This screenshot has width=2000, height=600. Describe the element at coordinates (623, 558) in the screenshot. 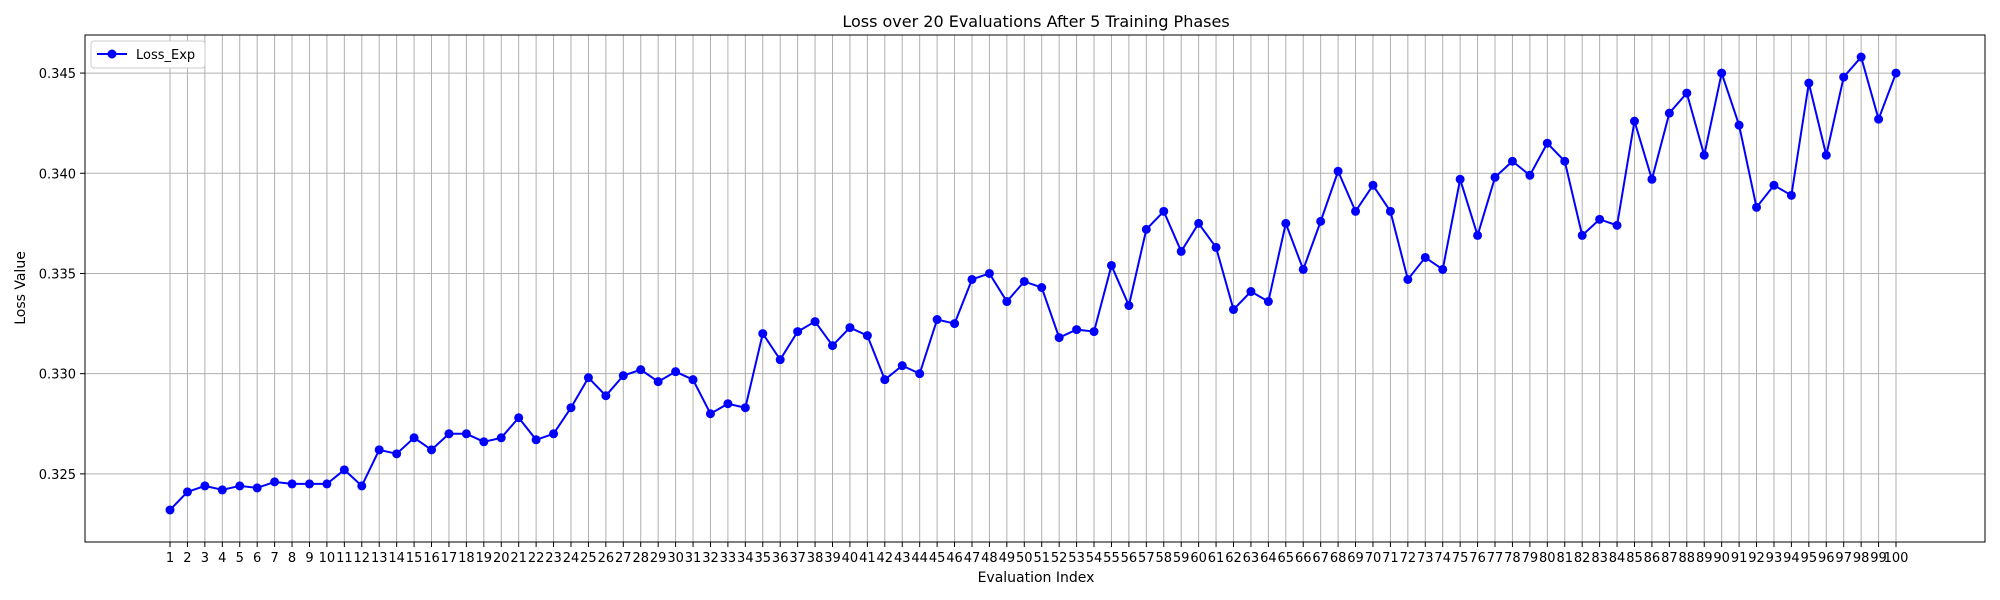

I see `x-tick-label: 27` at that location.